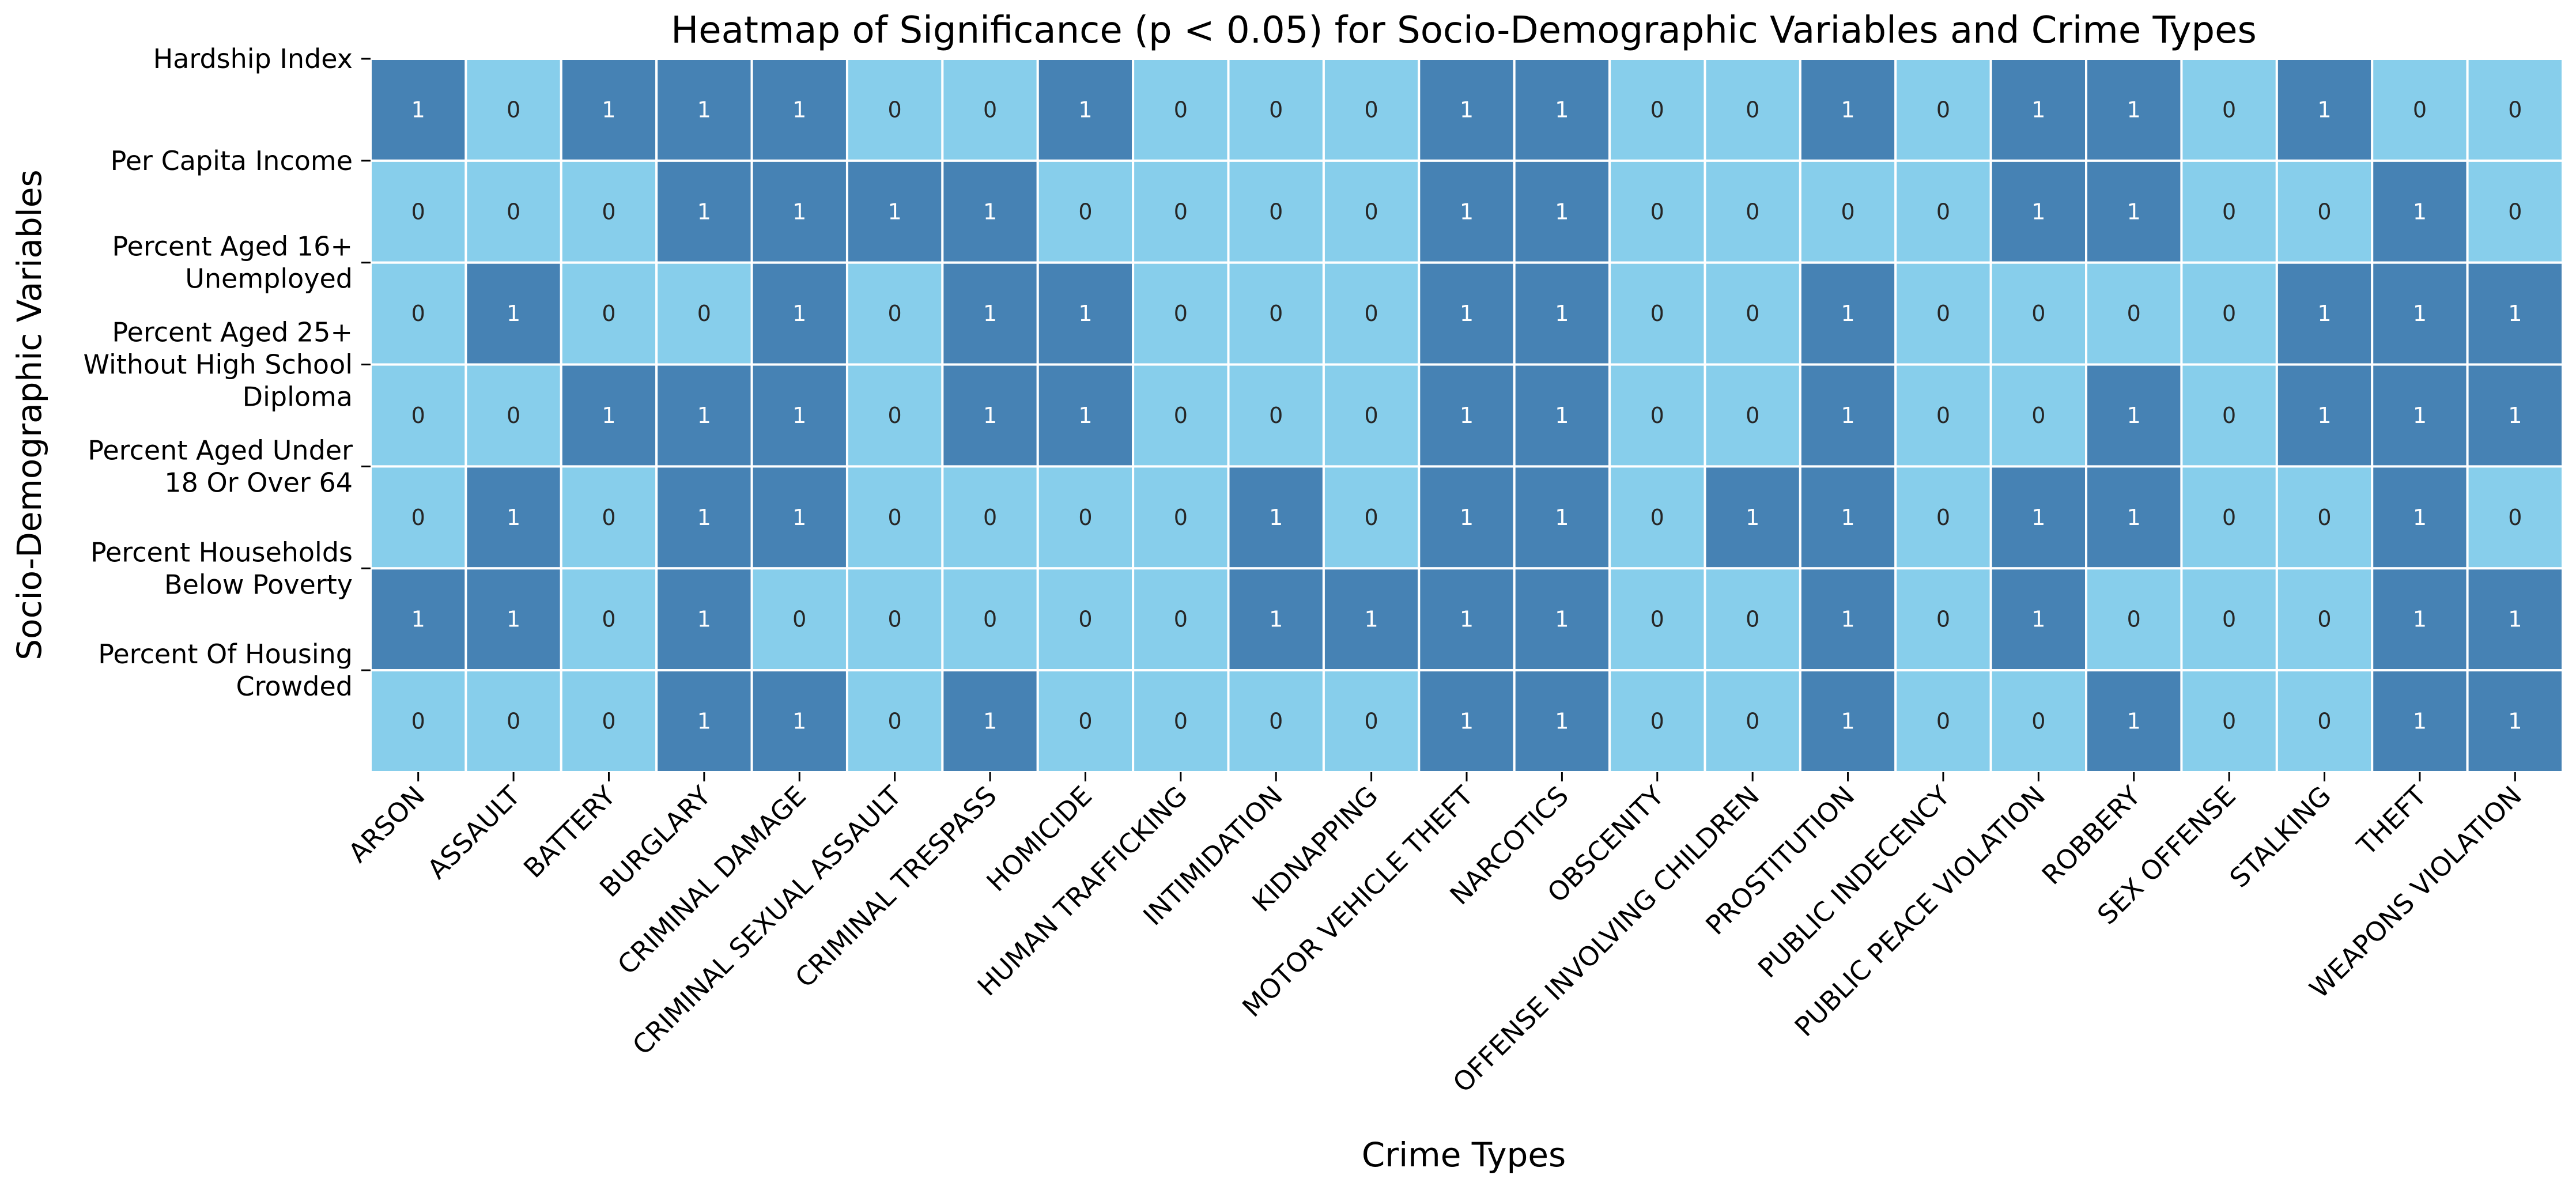 This screenshot has width=2576, height=1194. What do you see at coordinates (232, 160) in the screenshot?
I see `y-tick-label: Per Capita Income` at bounding box center [232, 160].